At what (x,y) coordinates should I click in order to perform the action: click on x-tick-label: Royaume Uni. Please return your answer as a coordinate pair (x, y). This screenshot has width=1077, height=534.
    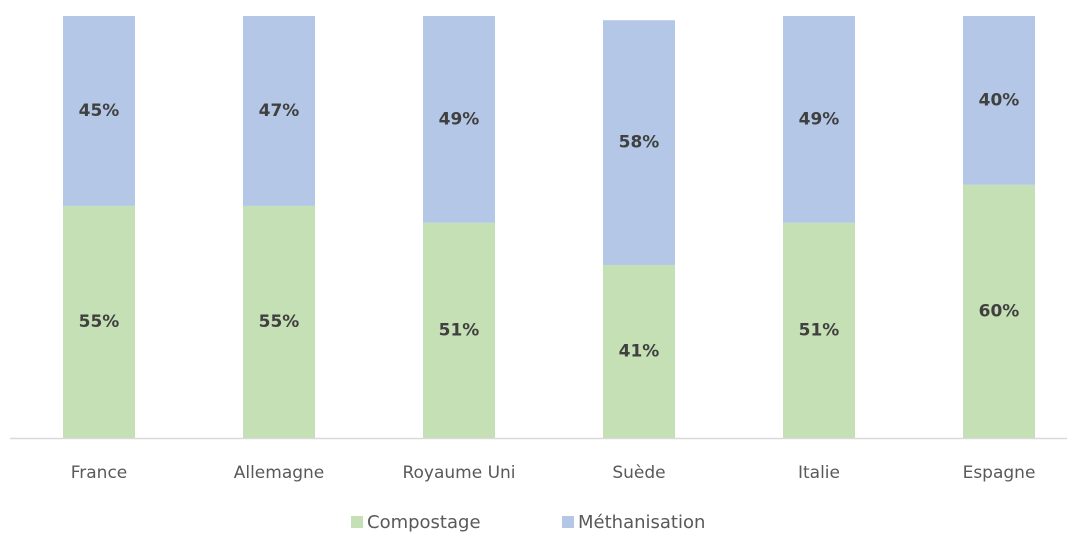
    Looking at the image, I should click on (458, 473).